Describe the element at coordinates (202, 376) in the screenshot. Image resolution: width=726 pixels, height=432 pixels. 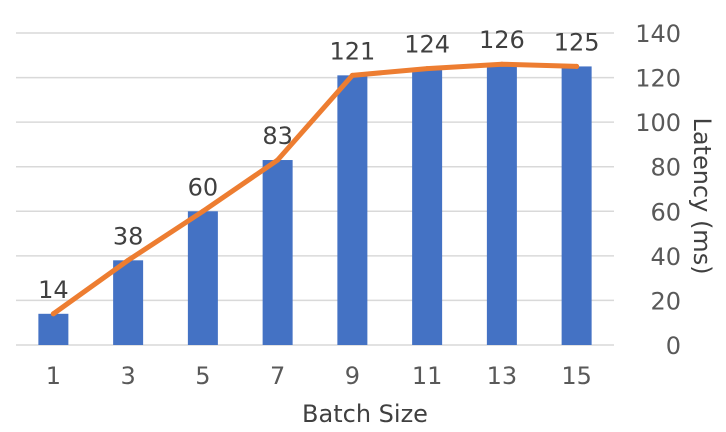
I see `x-tick-label: 5` at that location.